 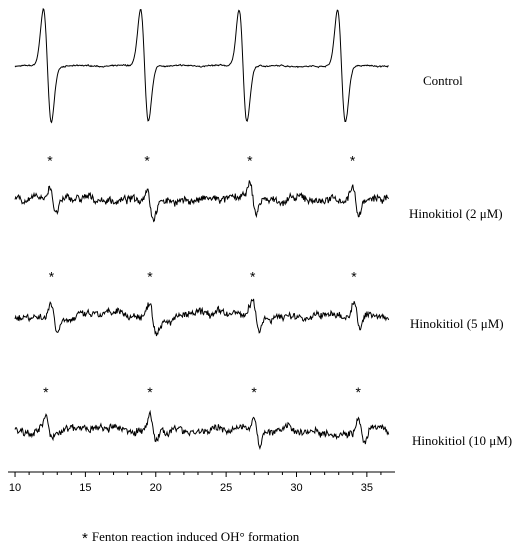 I want to click on peak-marker-3-2: *, so click(x=254, y=392).